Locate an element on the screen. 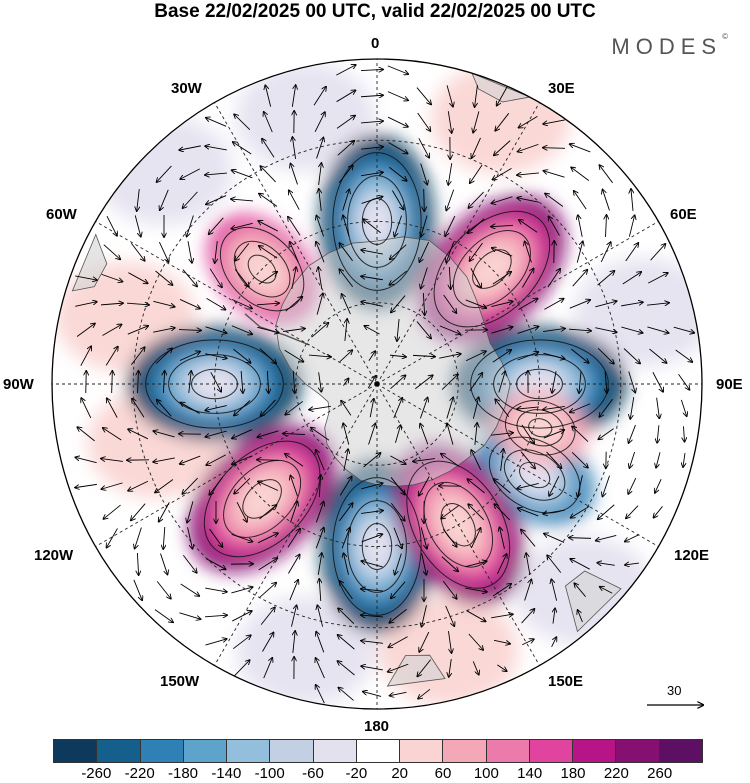 The height and width of the screenshot is (783, 750). colorbar-tick-label: -60 is located at coordinates (313, 773).